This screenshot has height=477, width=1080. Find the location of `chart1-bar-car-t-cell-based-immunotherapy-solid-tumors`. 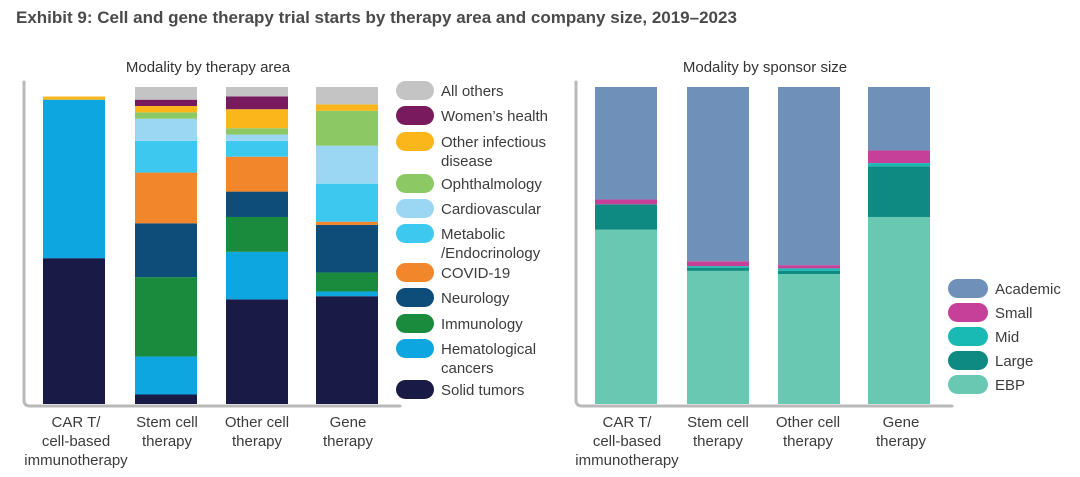

chart1-bar-car-t-cell-based-immunotherapy-solid-tumors is located at coordinates (74, 331).